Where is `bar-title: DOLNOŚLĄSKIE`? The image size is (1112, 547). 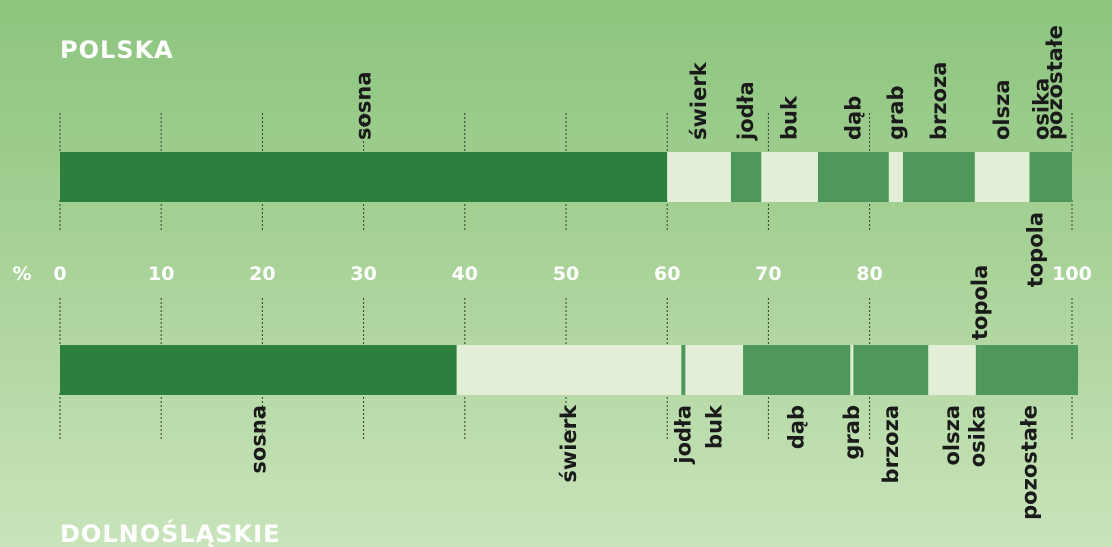
bar-title: DOLNOŚLĄSKIE is located at coordinates (170, 532).